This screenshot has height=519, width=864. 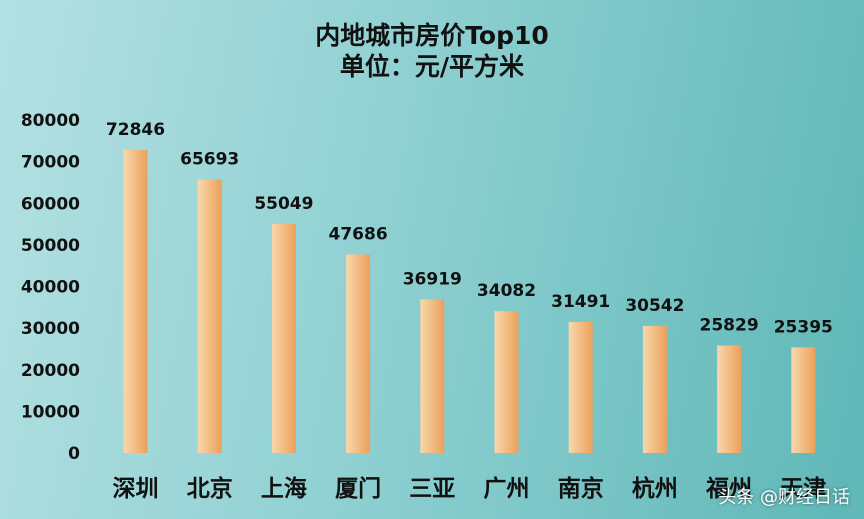 I want to click on y-tick-label: 10000, so click(x=50, y=412).